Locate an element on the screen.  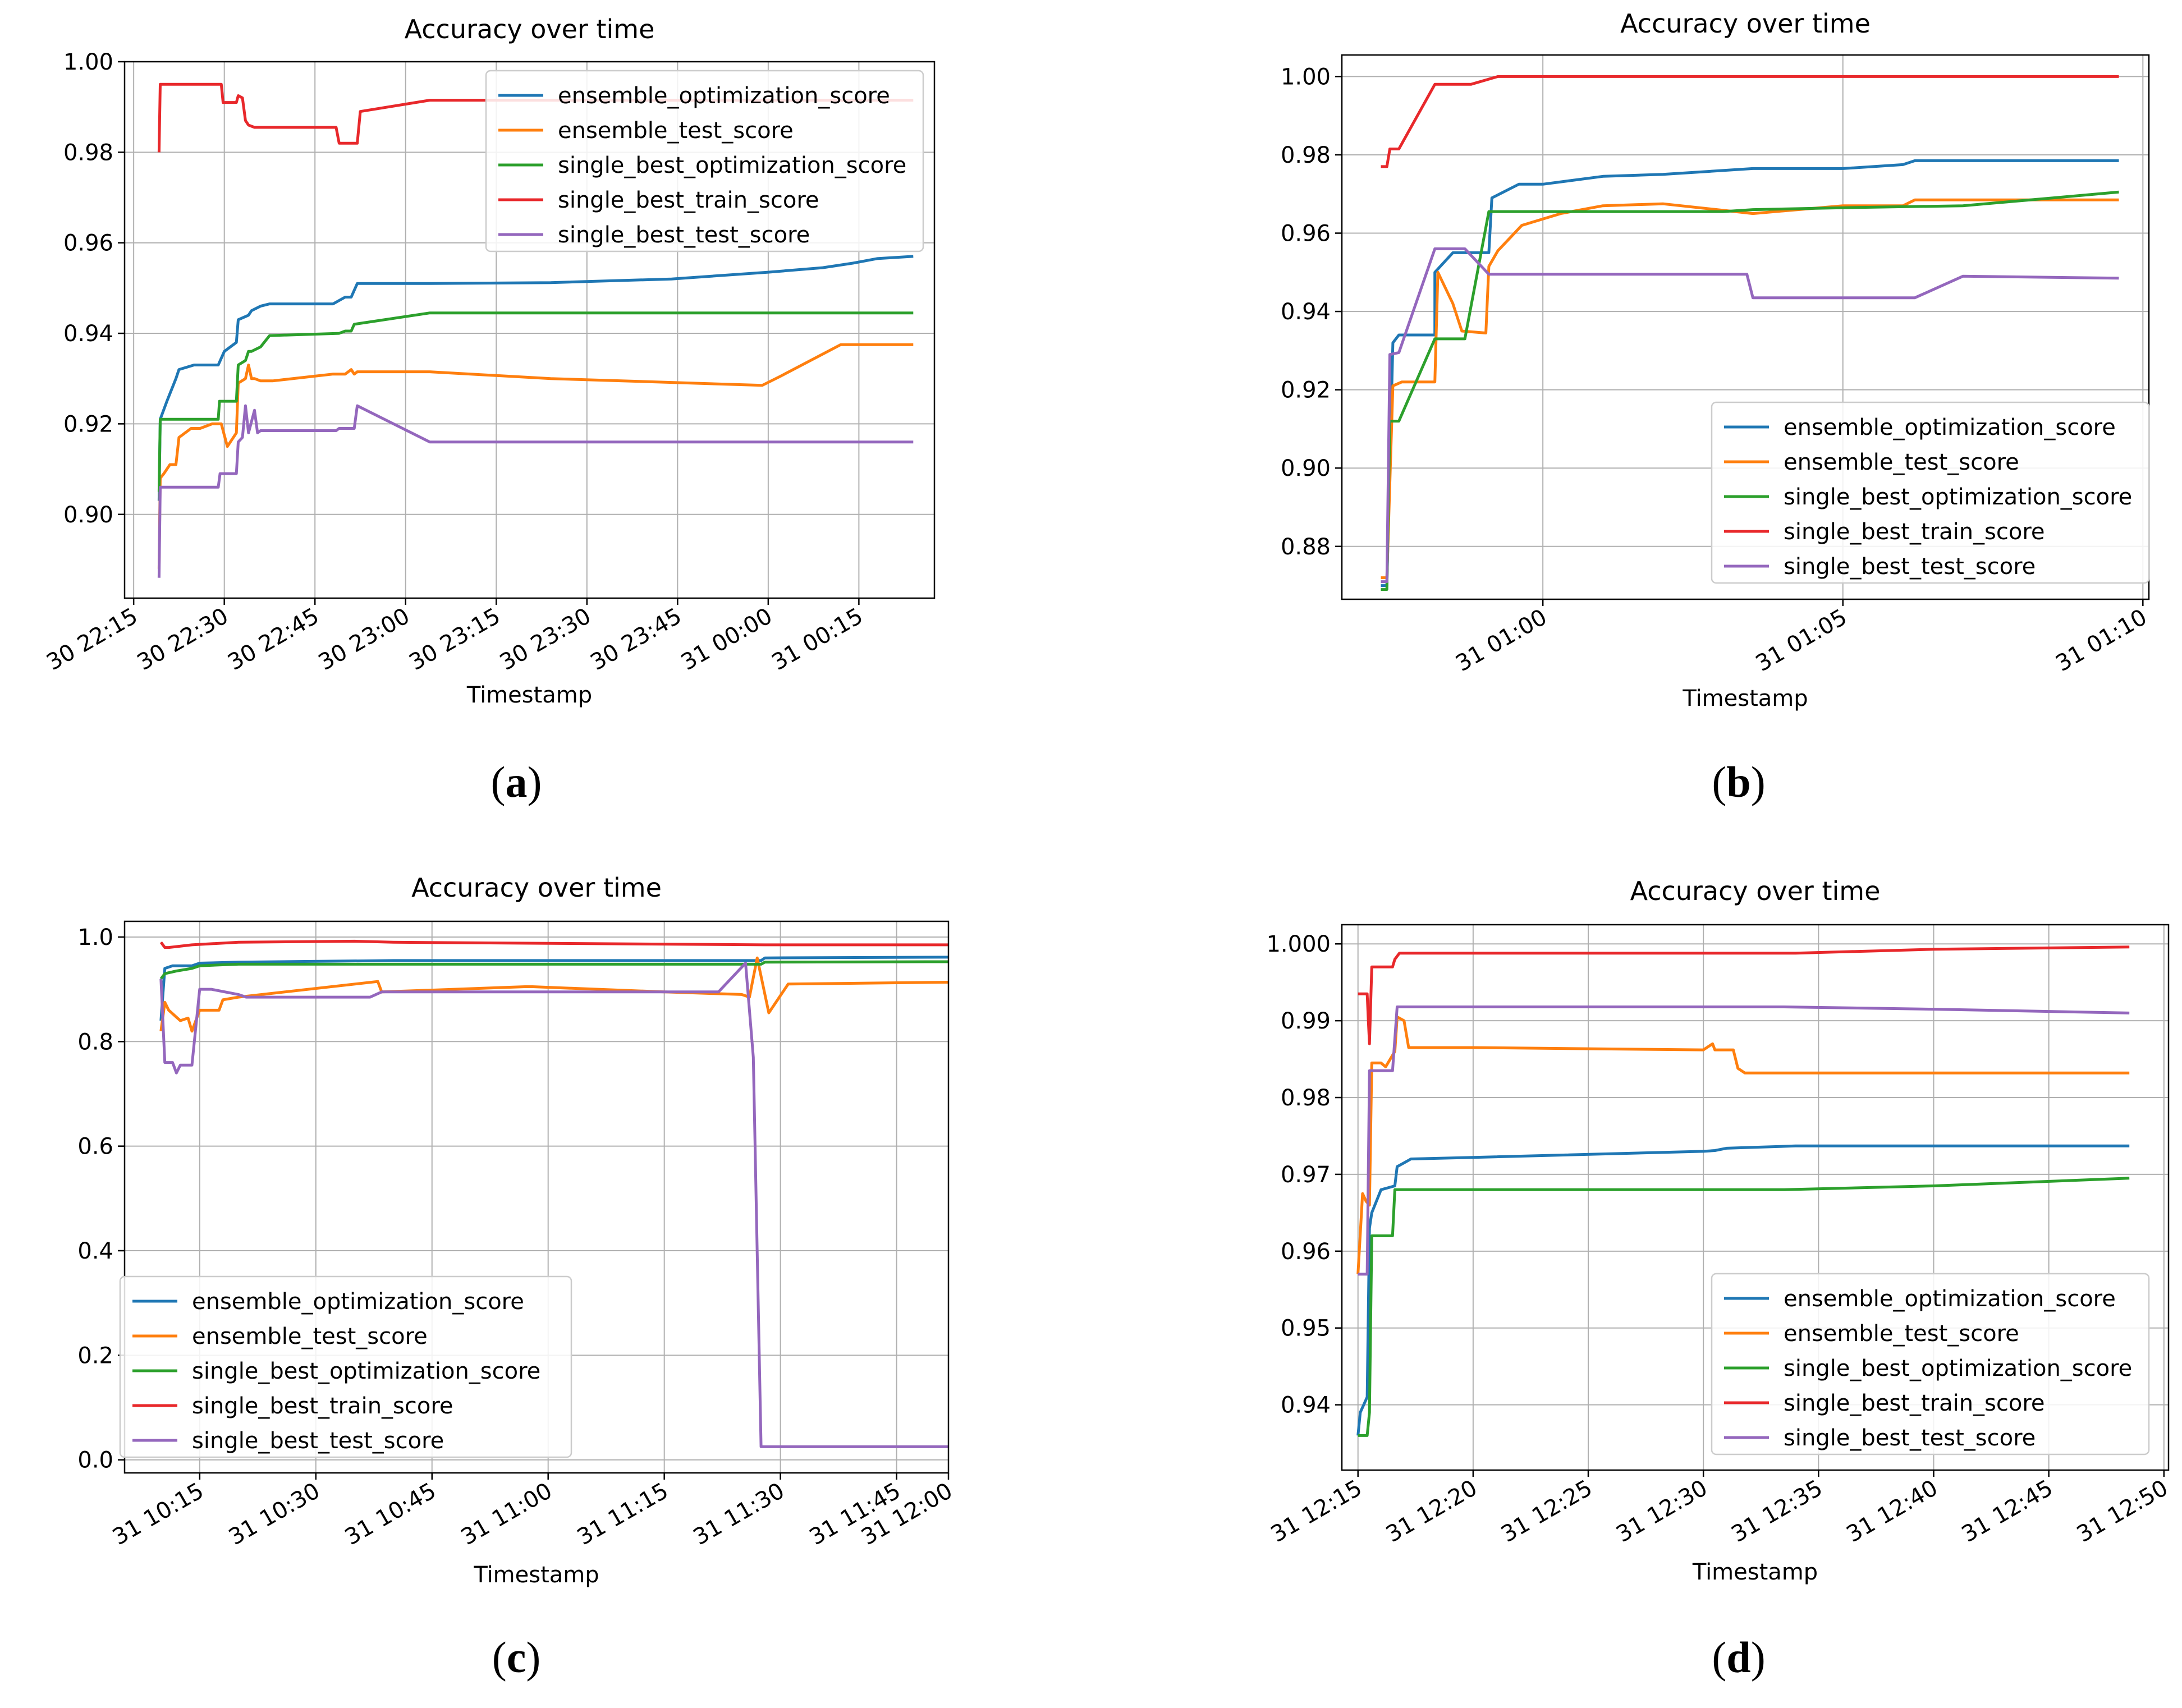
x-tick-label: 30 23:00 is located at coordinates (364, 640).